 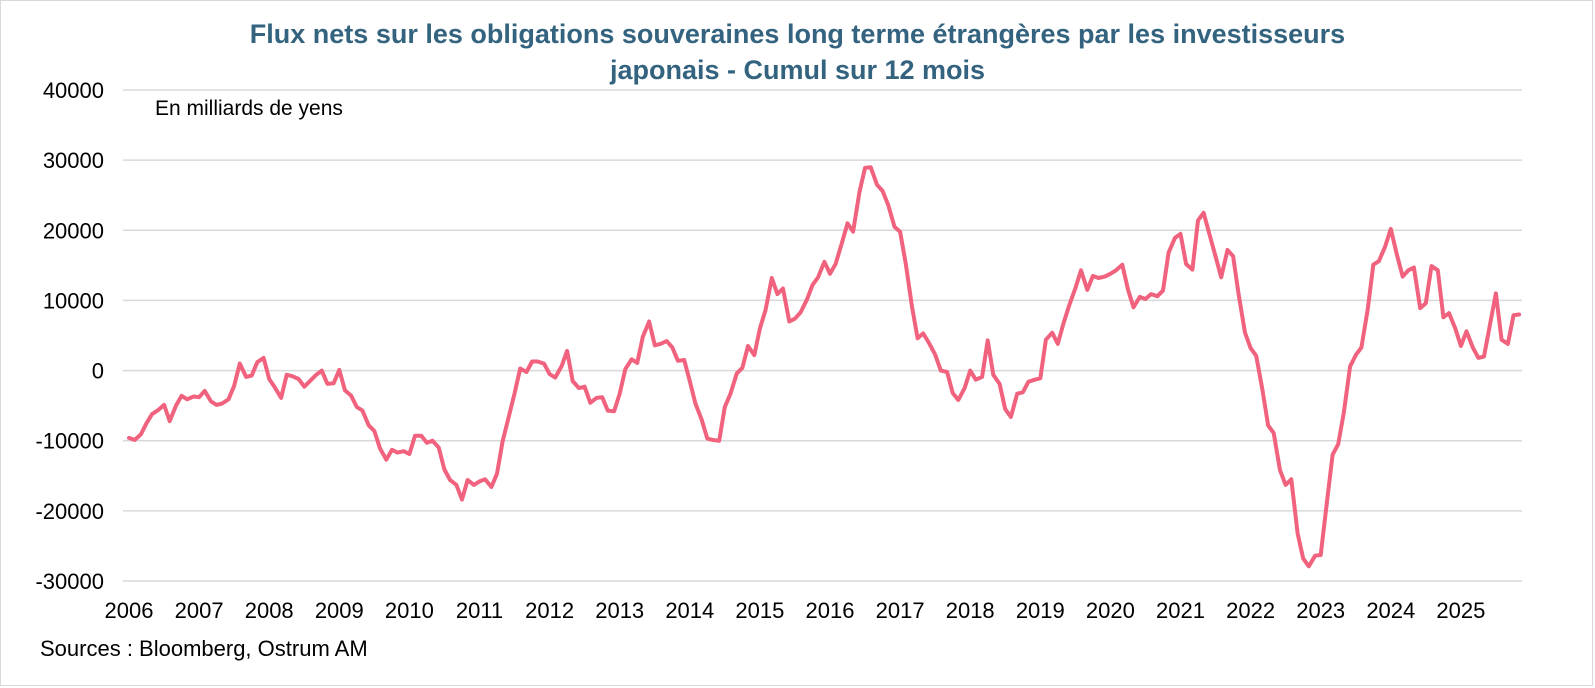 What do you see at coordinates (619, 610) in the screenshot?
I see `x-tick-label: 2013` at bounding box center [619, 610].